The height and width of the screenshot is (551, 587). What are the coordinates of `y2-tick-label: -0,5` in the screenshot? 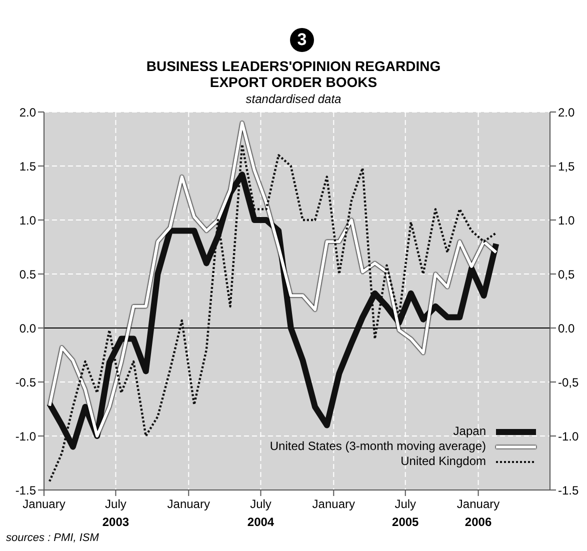 It's located at (569, 382).